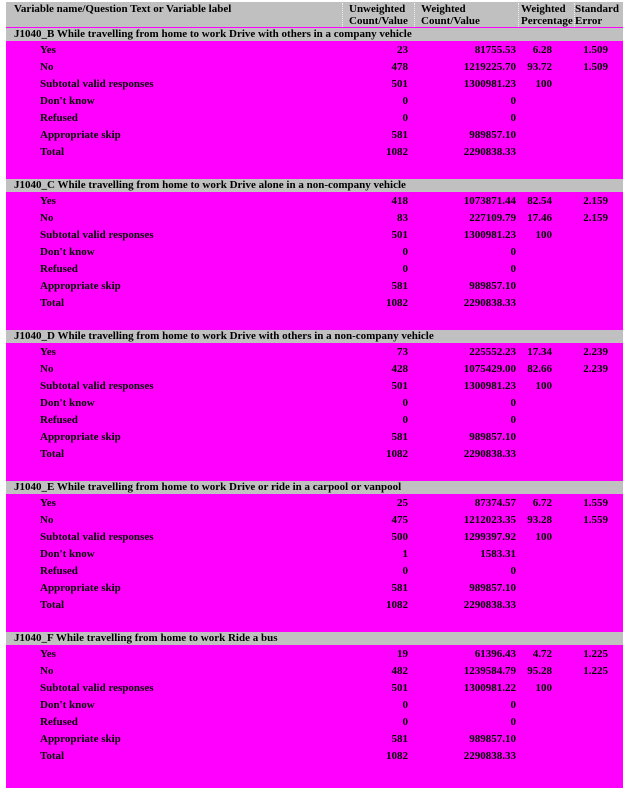 The width and height of the screenshot is (629, 795). What do you see at coordinates (314, 554) in the screenshot?
I see `table-row: Don't know 1 1583.31` at bounding box center [314, 554].